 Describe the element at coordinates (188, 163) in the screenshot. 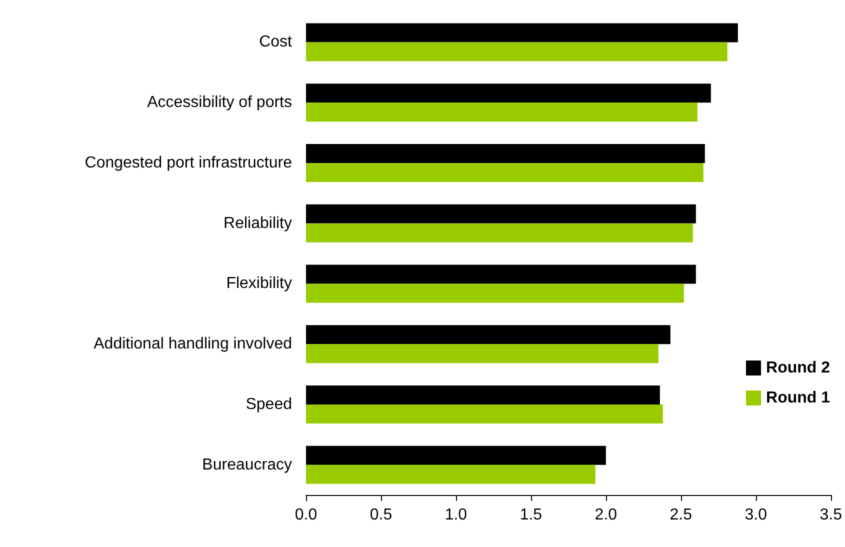

I see `y-tick-label: Congested port infrastructure` at that location.